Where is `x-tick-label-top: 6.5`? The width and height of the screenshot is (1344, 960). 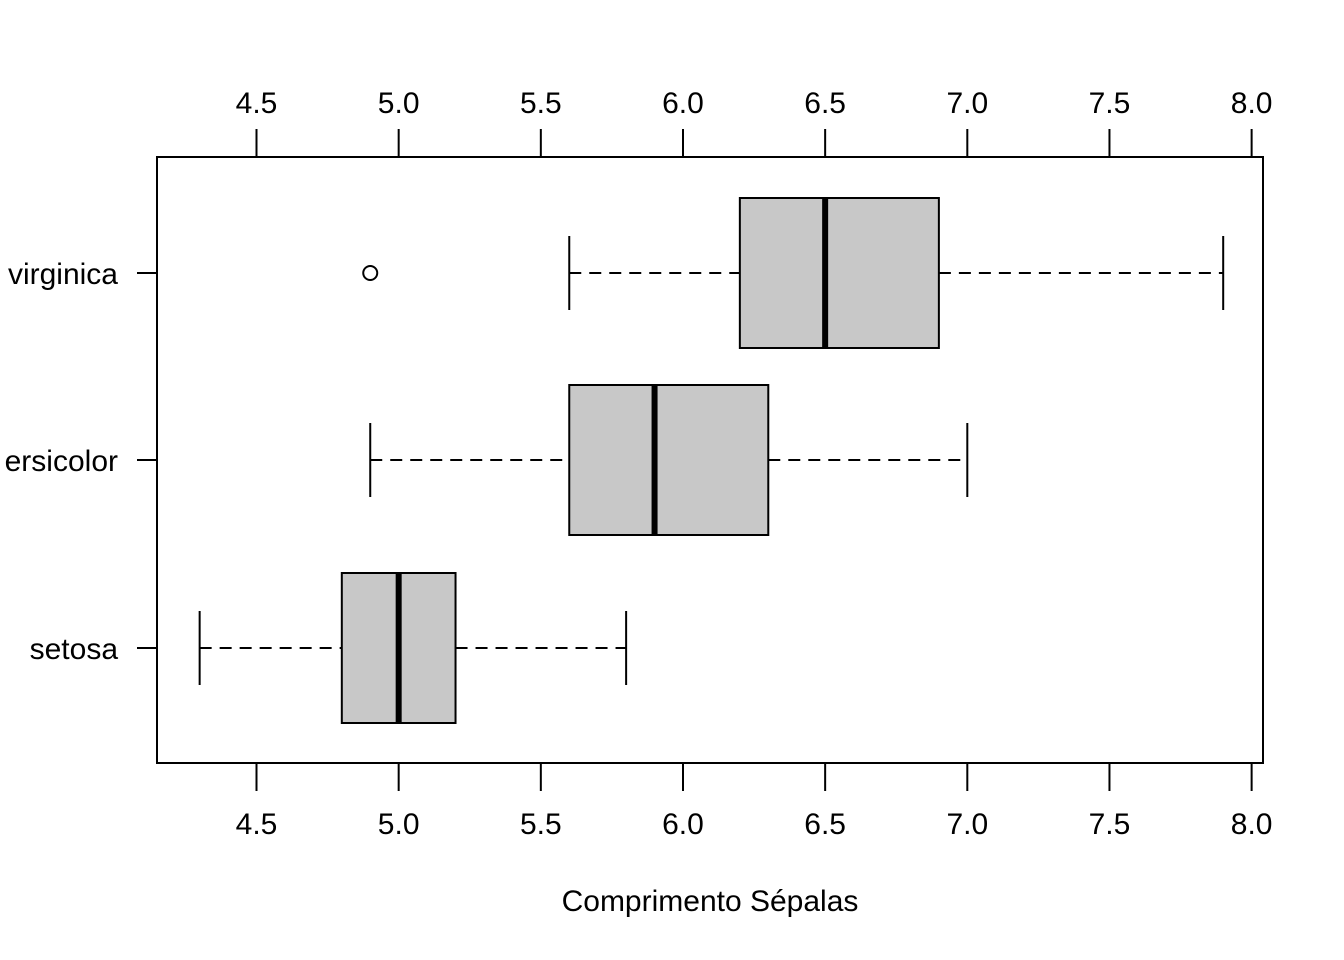 x-tick-label-top: 6.5 is located at coordinates (825, 103).